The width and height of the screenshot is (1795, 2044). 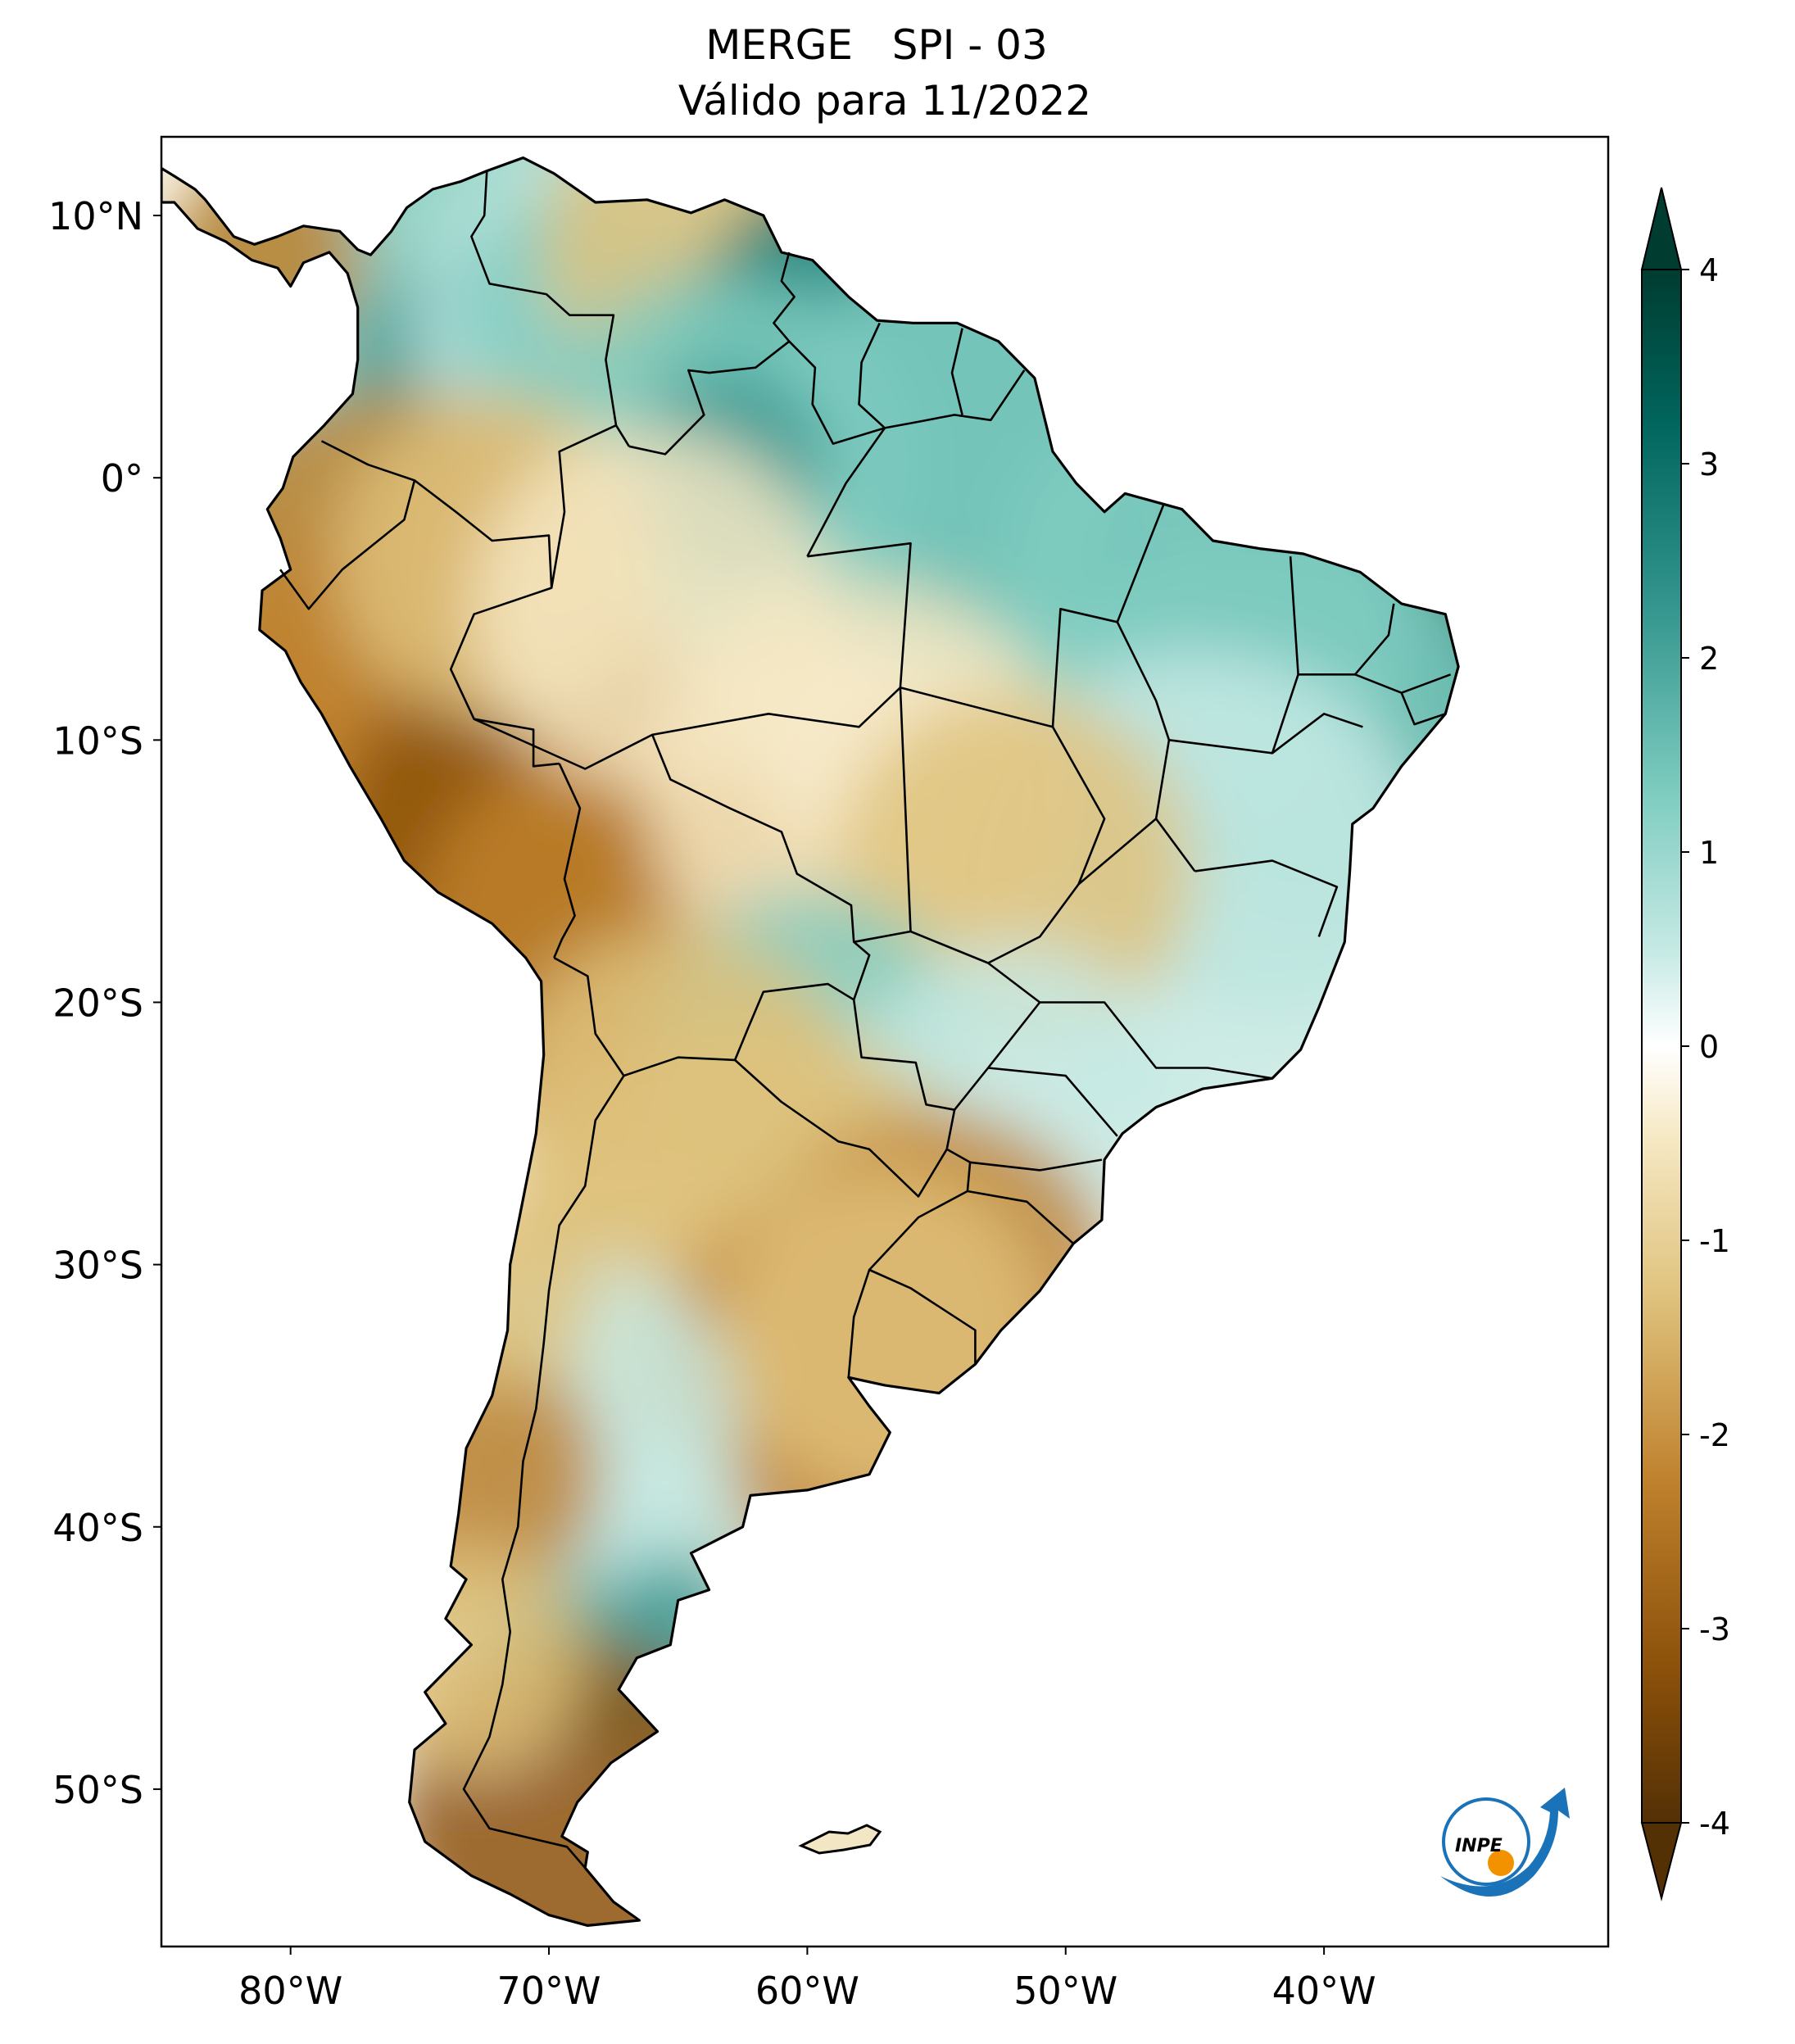 What do you see at coordinates (876, 45) in the screenshot?
I see `title-line-1: MERGE SPI - 03` at bounding box center [876, 45].